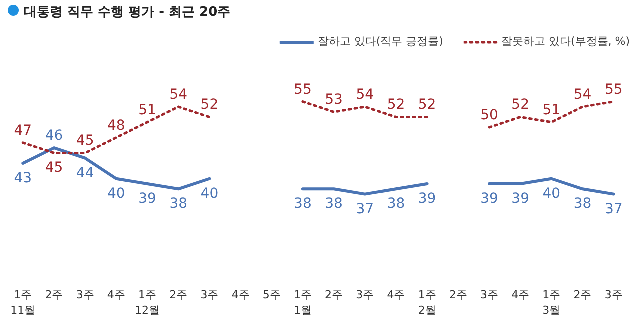 This screenshot has width=640, height=327. What do you see at coordinates (85, 173) in the screenshot?
I see `data-label: 44` at bounding box center [85, 173].